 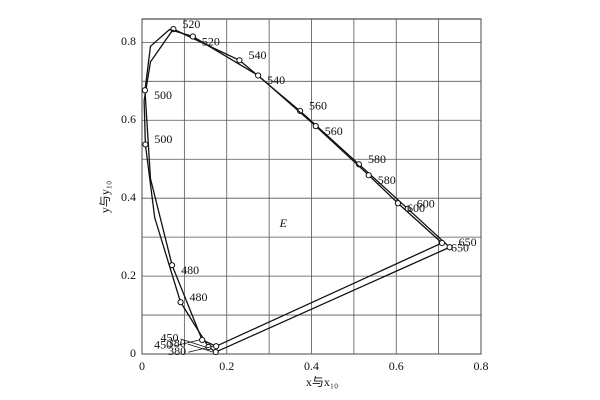 I want to click on x-tick-label: 0, so click(x=142, y=366).